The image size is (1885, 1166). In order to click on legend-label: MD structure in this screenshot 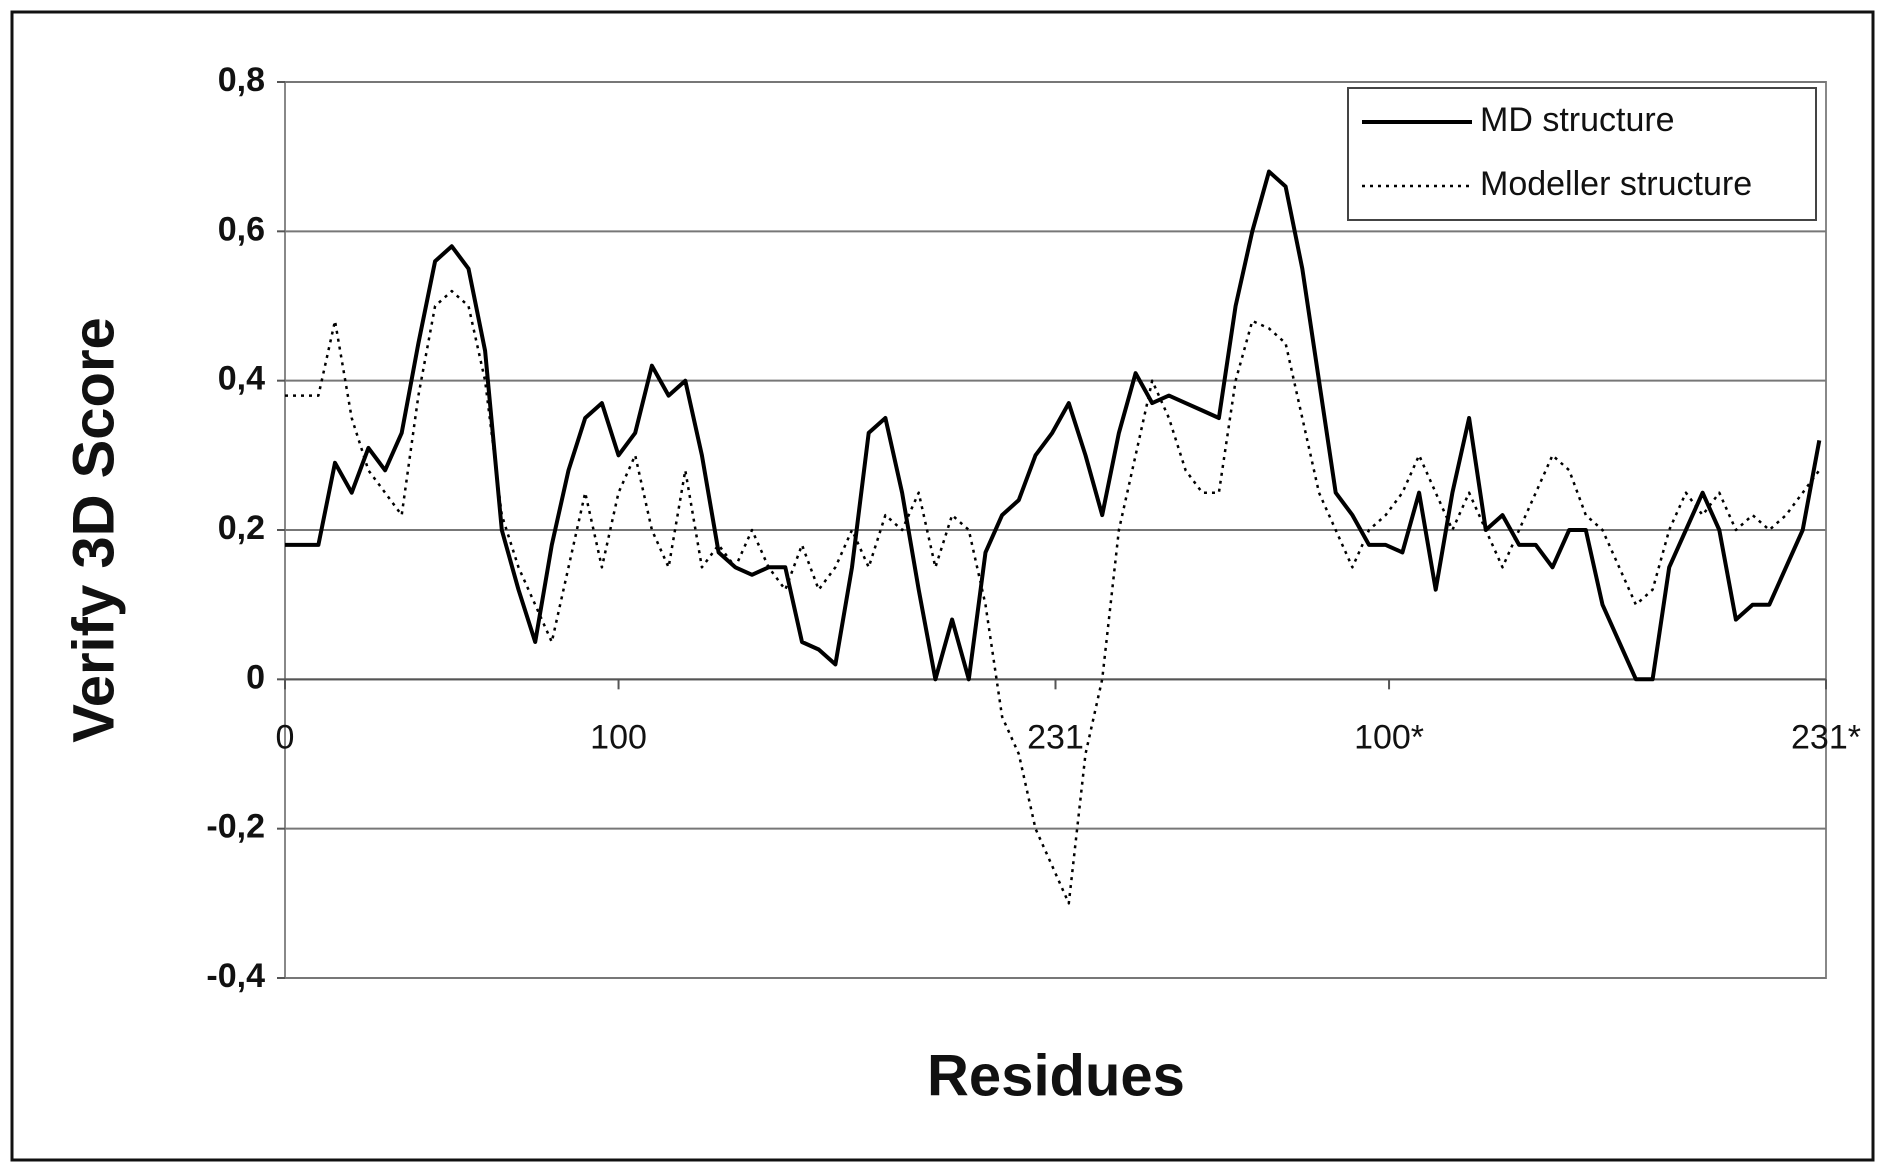, I will do `click(1577, 120)`.